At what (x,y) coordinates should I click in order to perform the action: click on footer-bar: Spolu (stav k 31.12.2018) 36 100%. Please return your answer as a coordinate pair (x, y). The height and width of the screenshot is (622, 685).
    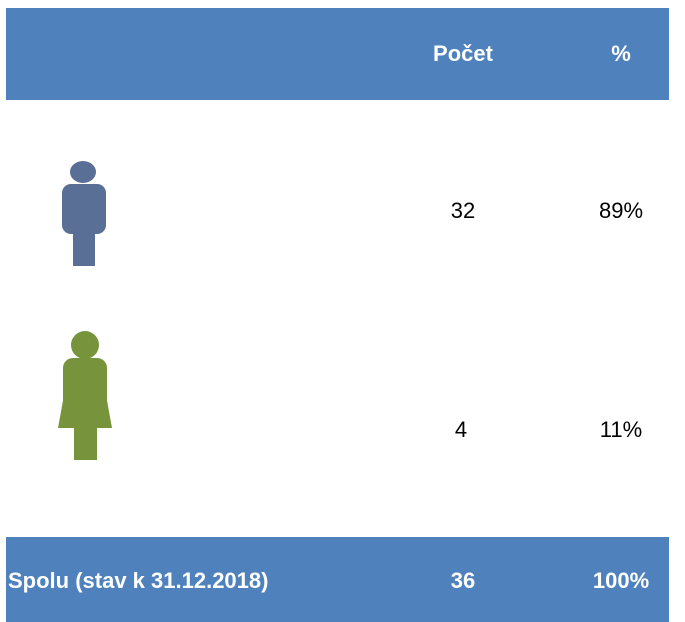
    Looking at the image, I should click on (337, 579).